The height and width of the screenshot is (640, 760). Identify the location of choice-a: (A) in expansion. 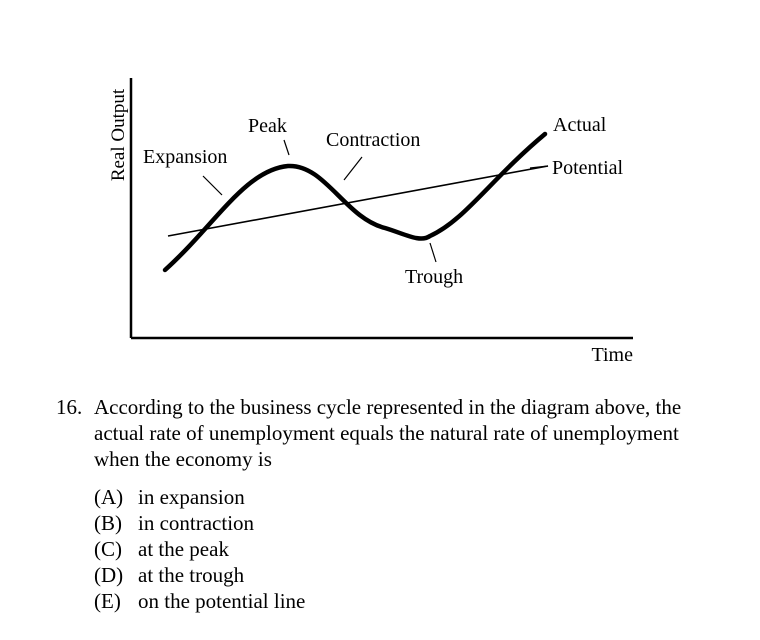
(199, 497).